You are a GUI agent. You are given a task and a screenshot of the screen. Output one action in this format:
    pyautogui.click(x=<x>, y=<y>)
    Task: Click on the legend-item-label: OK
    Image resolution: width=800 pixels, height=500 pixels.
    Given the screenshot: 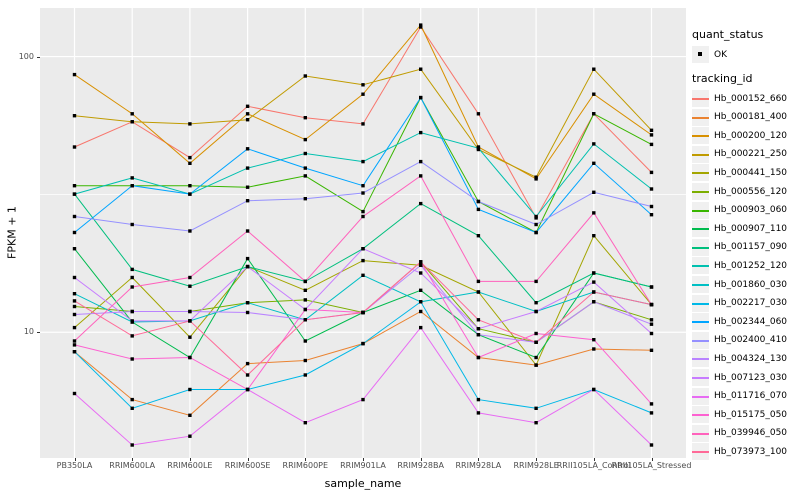 What is the action you would take?
    pyautogui.click(x=720, y=54)
    